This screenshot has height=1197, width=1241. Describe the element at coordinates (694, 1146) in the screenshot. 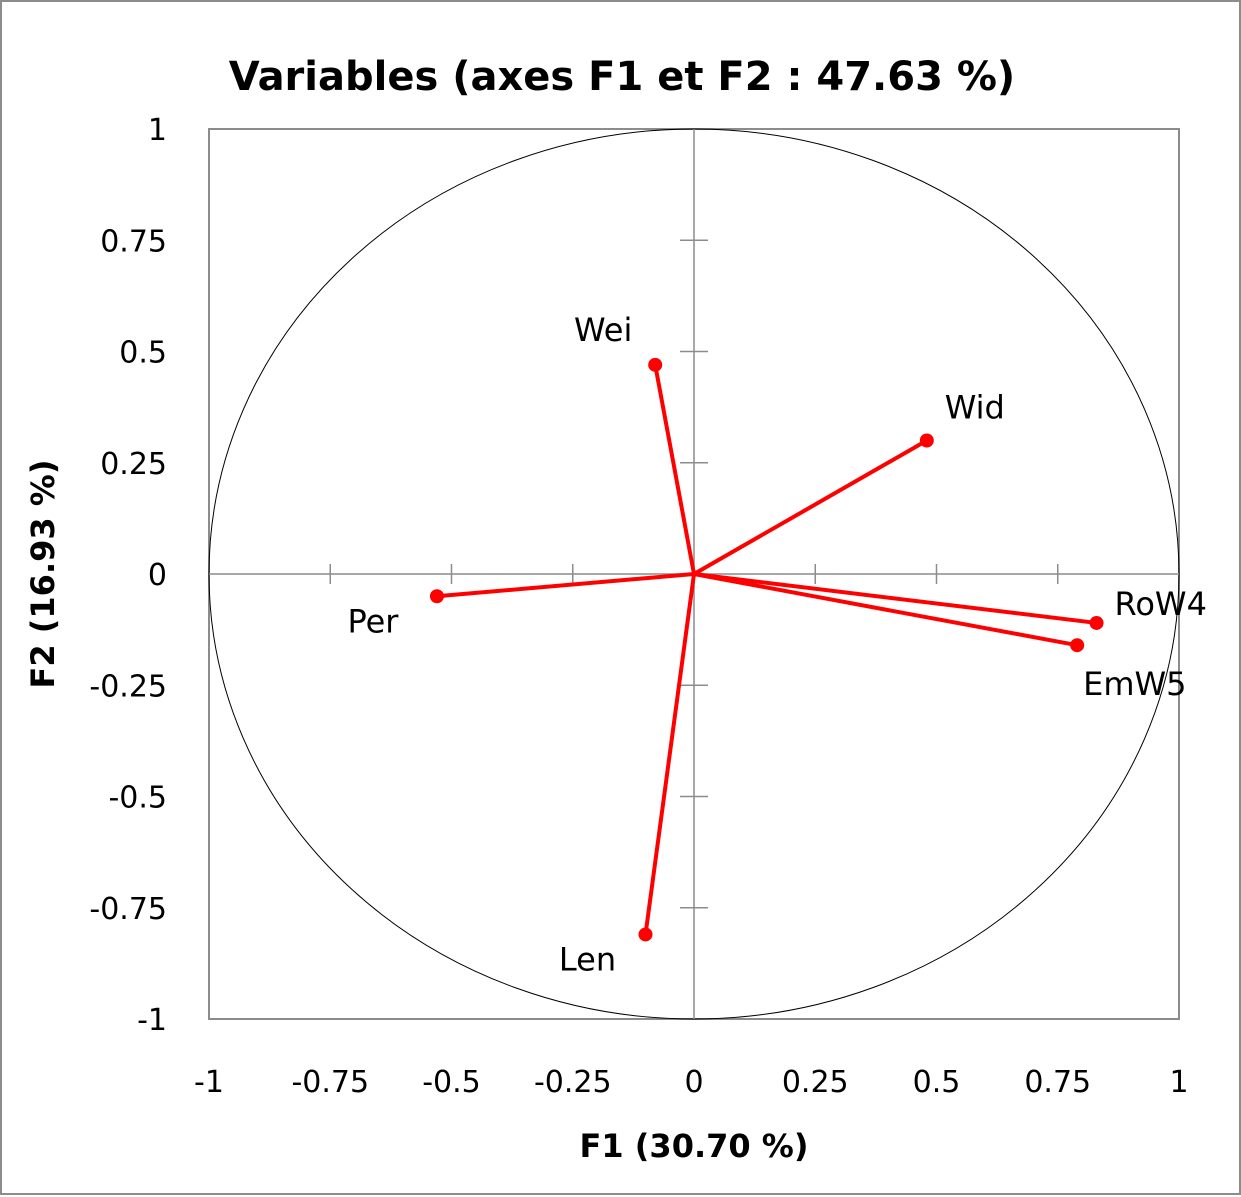

I see `x-axis-title: F1 (30.70 %)` at that location.